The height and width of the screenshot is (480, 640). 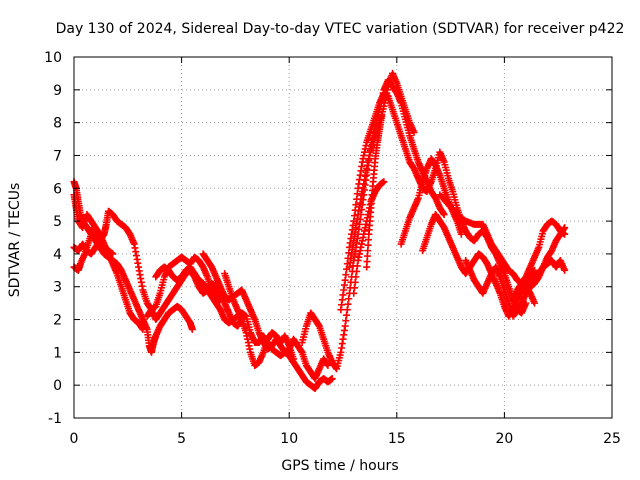 What do you see at coordinates (57, 321) in the screenshot?
I see `y-tick-label: 2` at bounding box center [57, 321].